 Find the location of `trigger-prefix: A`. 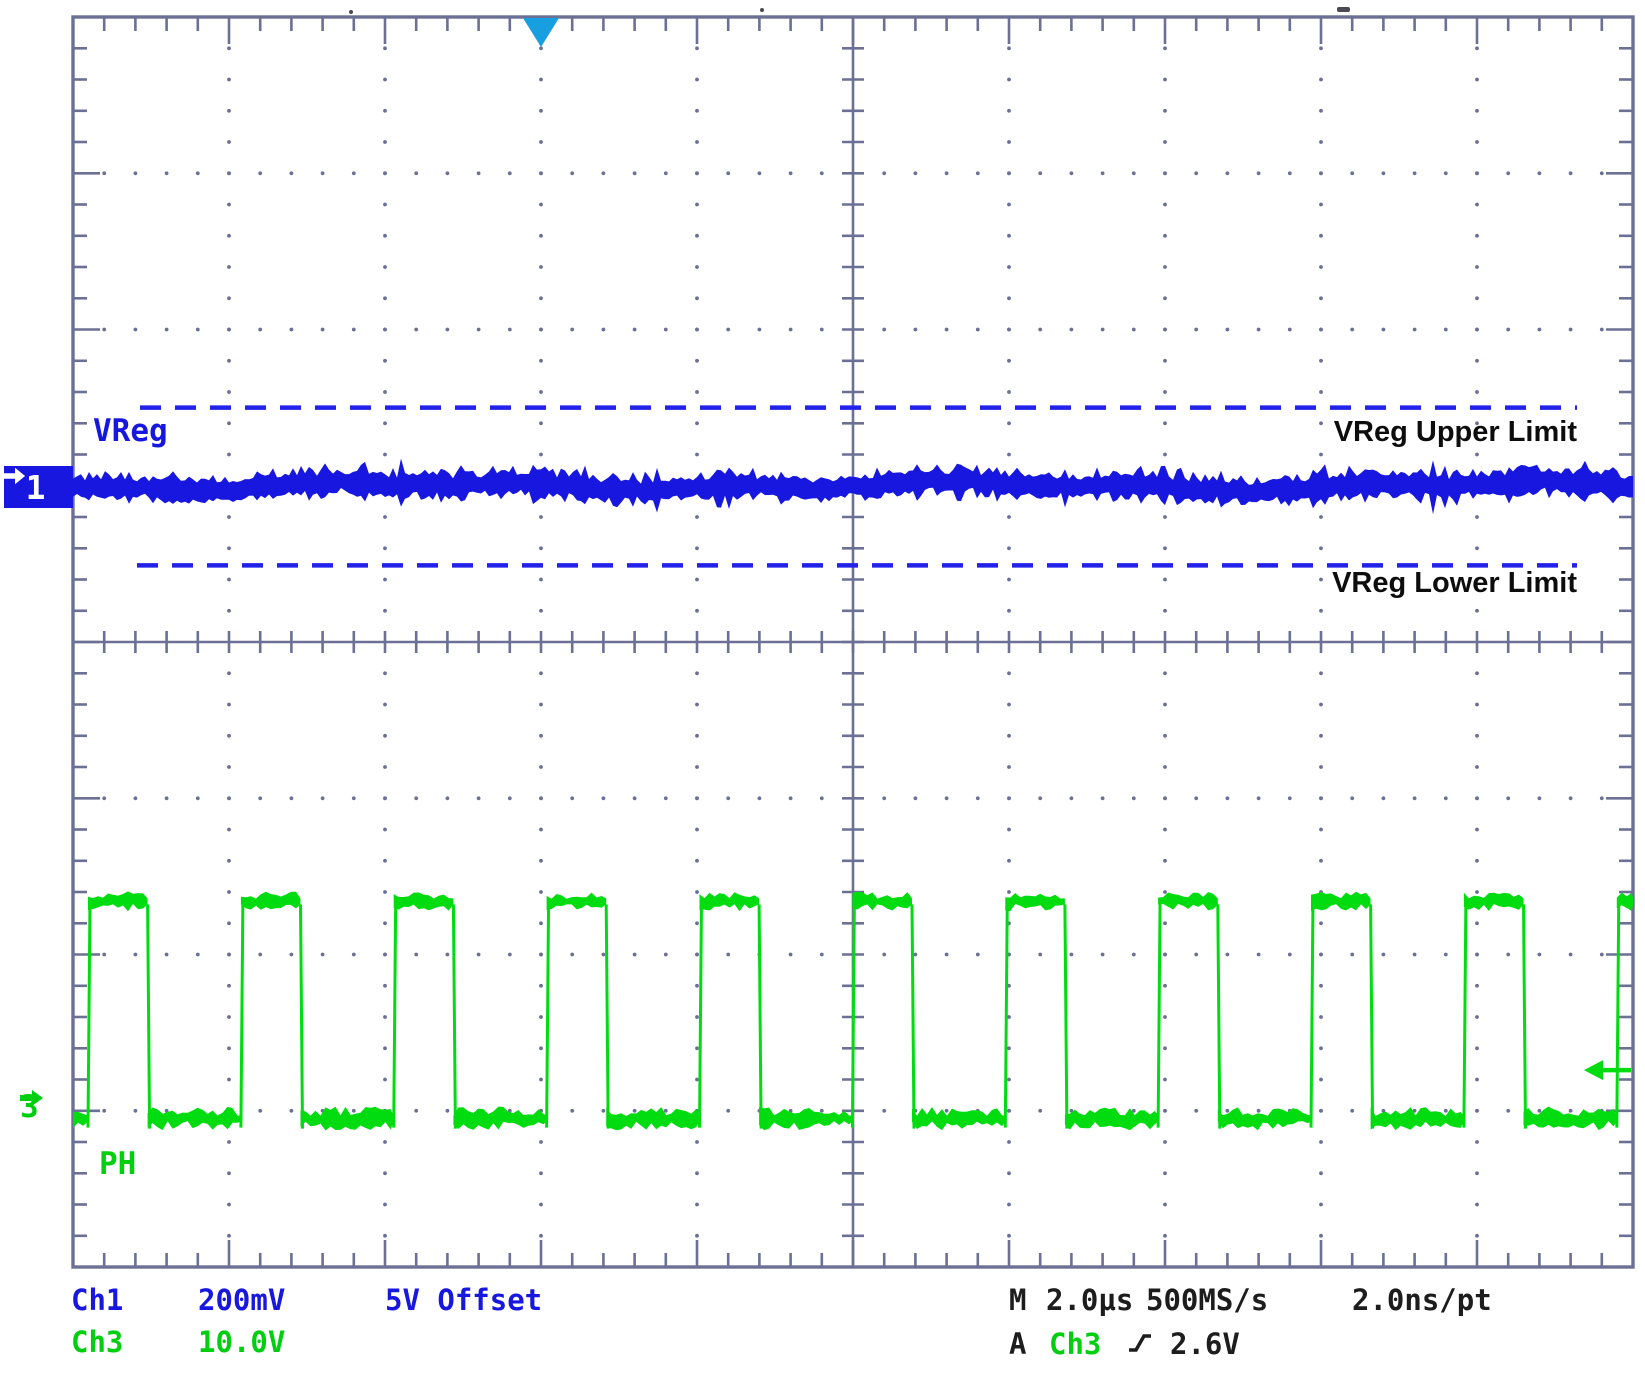

trigger-prefix: A is located at coordinates (1018, 1344).